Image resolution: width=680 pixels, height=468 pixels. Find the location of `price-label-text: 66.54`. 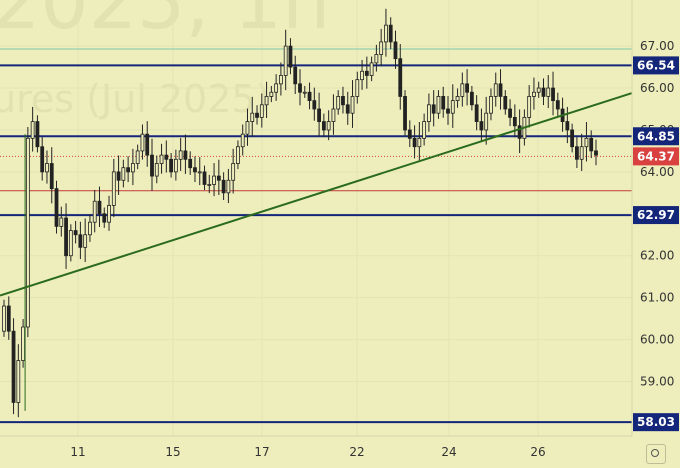

price-label-text: 66.54 is located at coordinates (656, 65).